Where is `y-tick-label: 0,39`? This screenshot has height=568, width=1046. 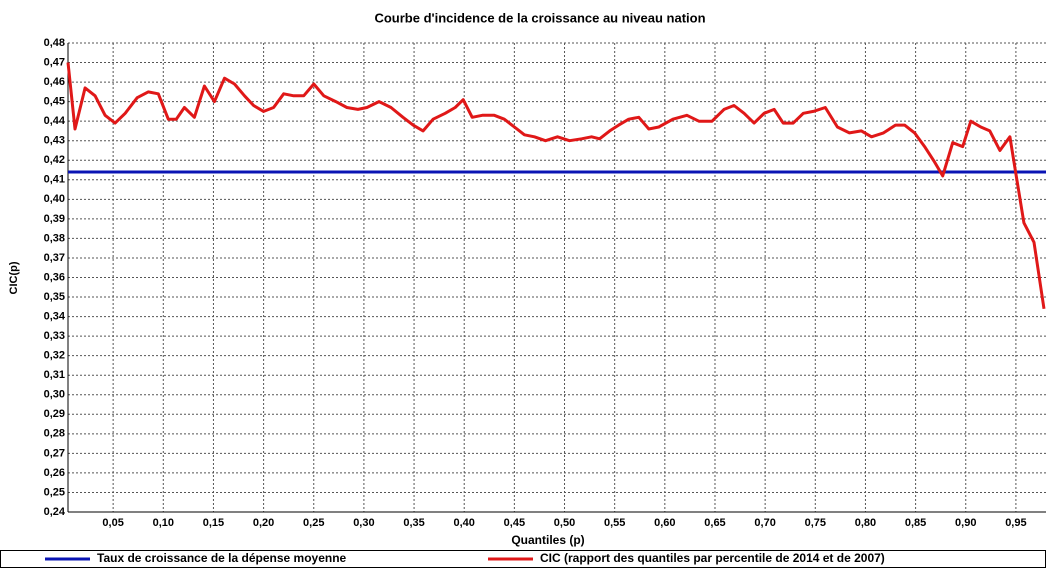
y-tick-label: 0,39 is located at coordinates (54, 219).